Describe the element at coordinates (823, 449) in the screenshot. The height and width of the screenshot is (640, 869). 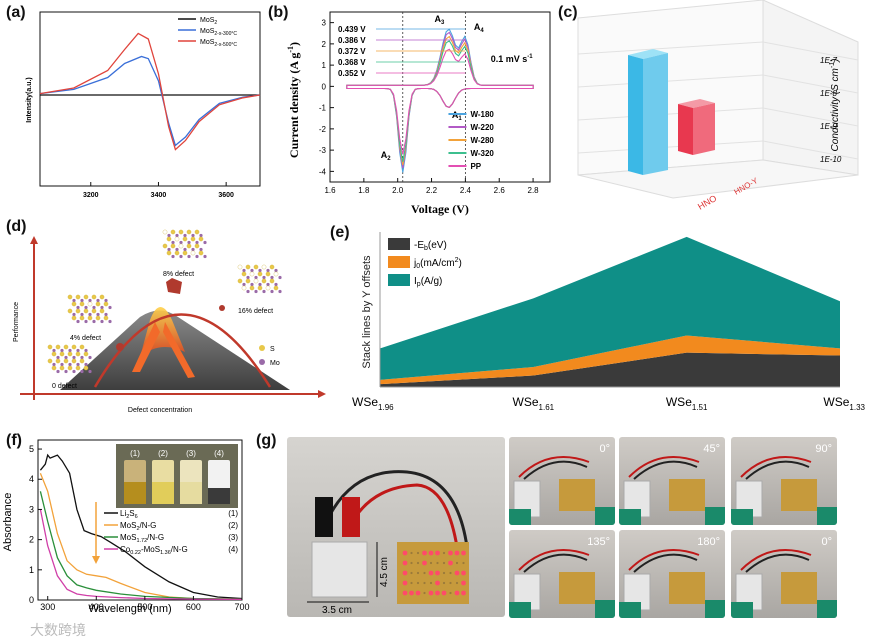
I see `angle-label: 90°` at that location.